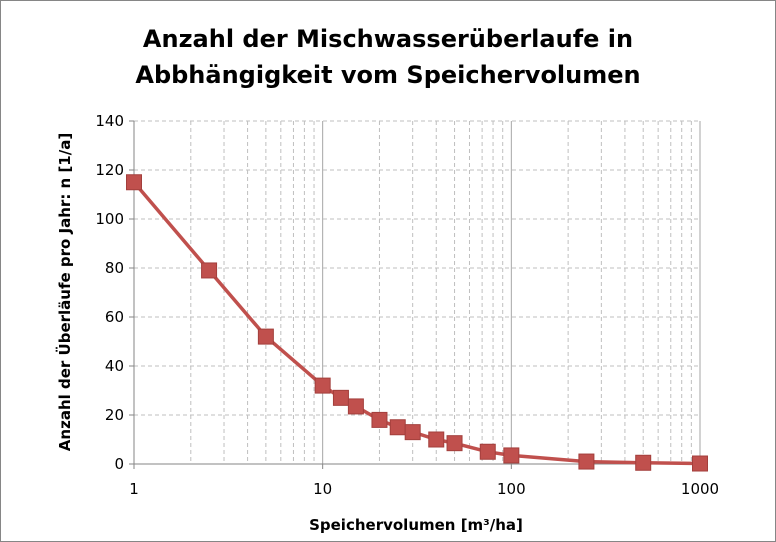  I want to click on x-tick-label: 10, so click(322, 489).